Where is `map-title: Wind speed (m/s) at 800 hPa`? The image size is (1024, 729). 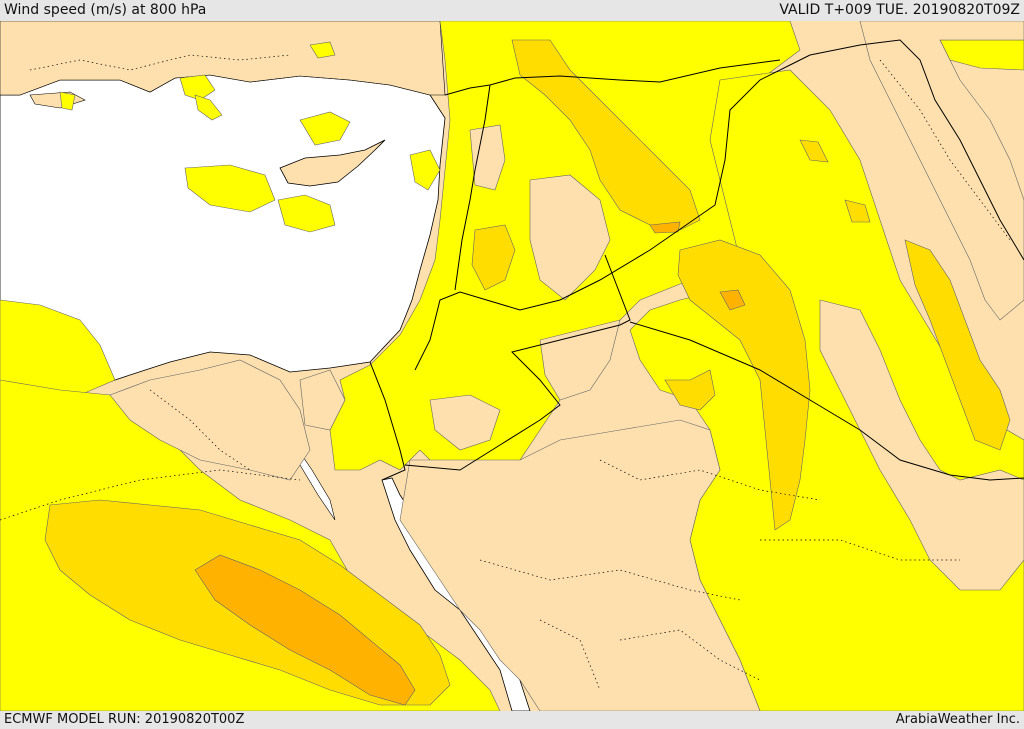 map-title: Wind speed (m/s) at 800 hPa is located at coordinates (105, 10).